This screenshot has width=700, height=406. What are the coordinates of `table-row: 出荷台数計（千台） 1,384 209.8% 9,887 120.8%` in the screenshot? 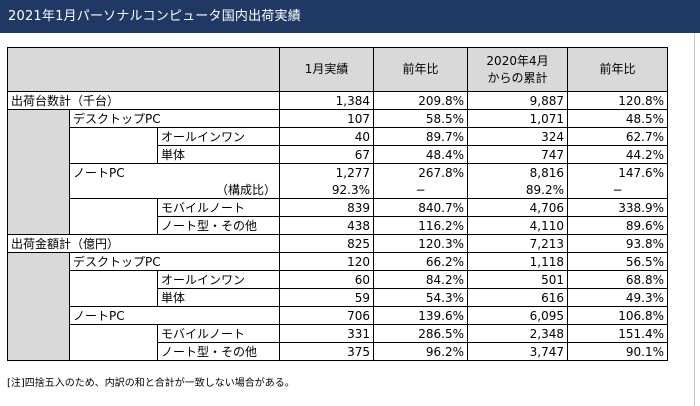 It's located at (338, 101).